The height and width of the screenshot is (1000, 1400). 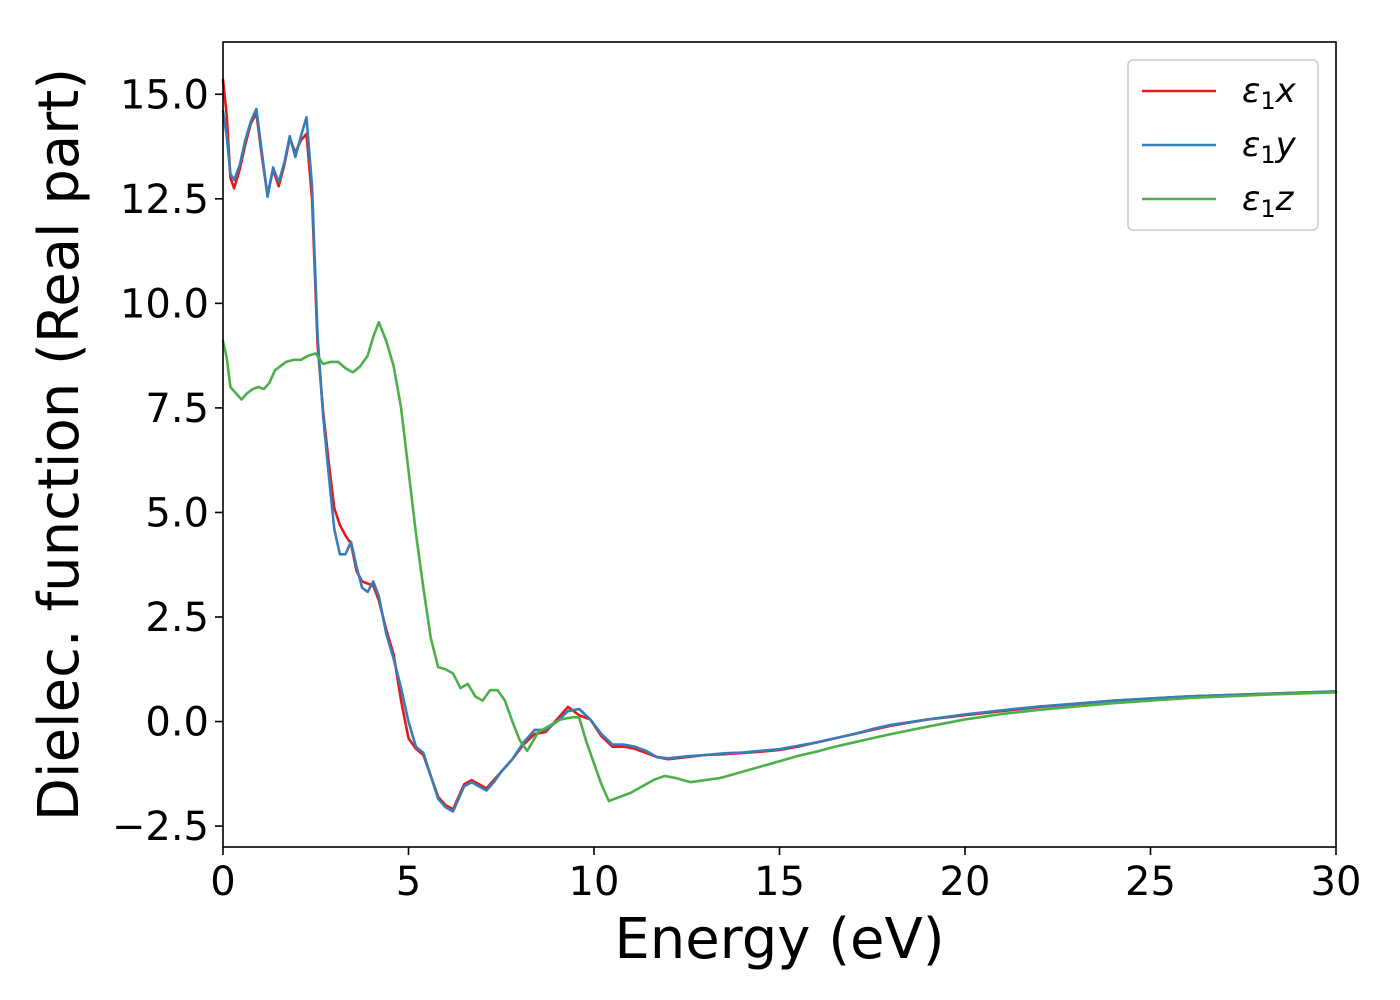 What do you see at coordinates (1336, 882) in the screenshot?
I see `x-tick-label: 30` at bounding box center [1336, 882].